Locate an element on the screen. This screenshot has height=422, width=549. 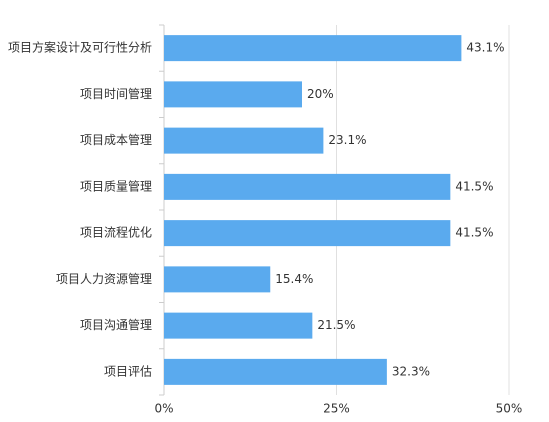
value-label: 23.1% is located at coordinates (347, 140).